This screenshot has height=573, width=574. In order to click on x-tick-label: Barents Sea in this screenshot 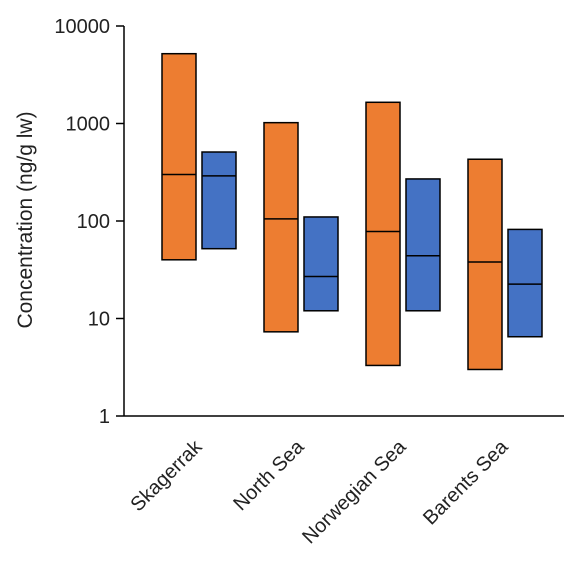, I will do `click(466, 482)`.